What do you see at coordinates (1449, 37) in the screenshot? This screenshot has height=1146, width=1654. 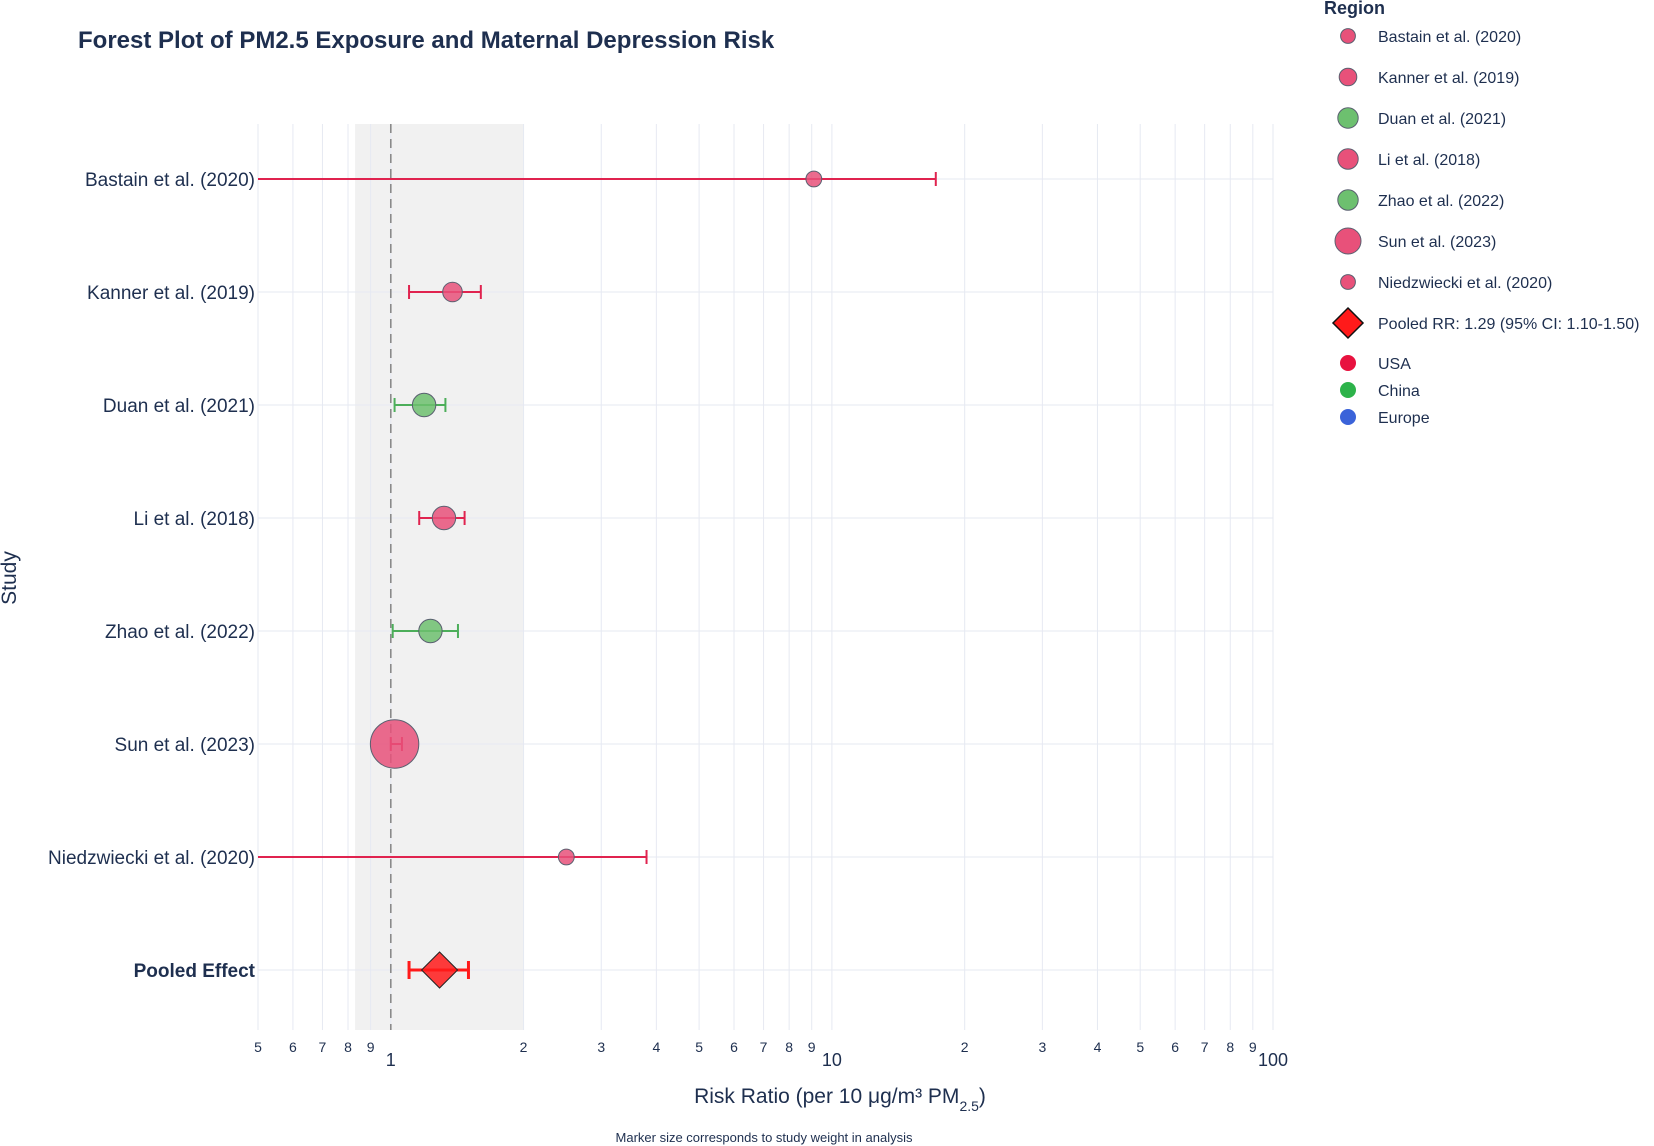 I see `legend-item-label: Bastain et al. (2020)` at bounding box center [1449, 37].